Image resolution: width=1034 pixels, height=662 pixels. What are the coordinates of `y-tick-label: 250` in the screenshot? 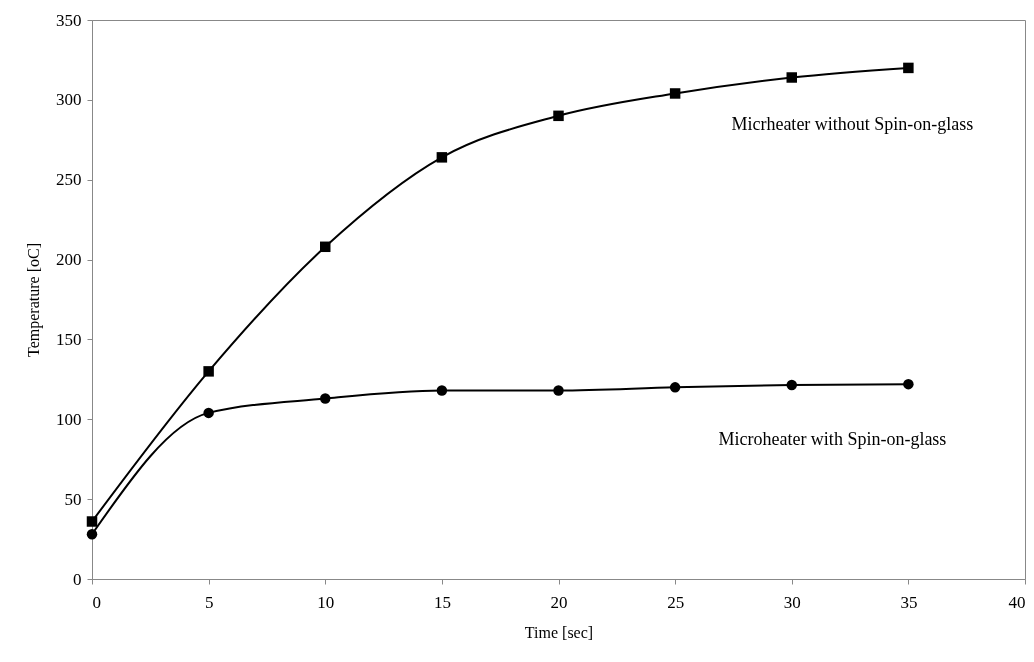 It's located at (69, 180).